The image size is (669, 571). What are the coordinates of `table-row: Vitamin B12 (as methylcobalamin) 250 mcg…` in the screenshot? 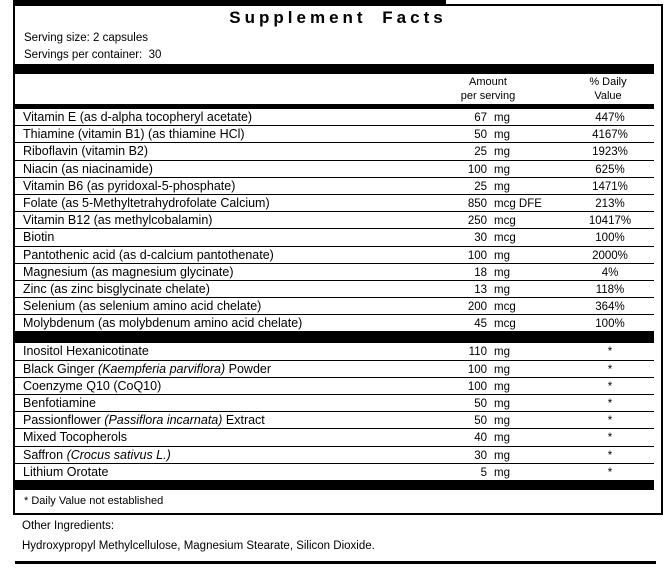 It's located at (334, 221).